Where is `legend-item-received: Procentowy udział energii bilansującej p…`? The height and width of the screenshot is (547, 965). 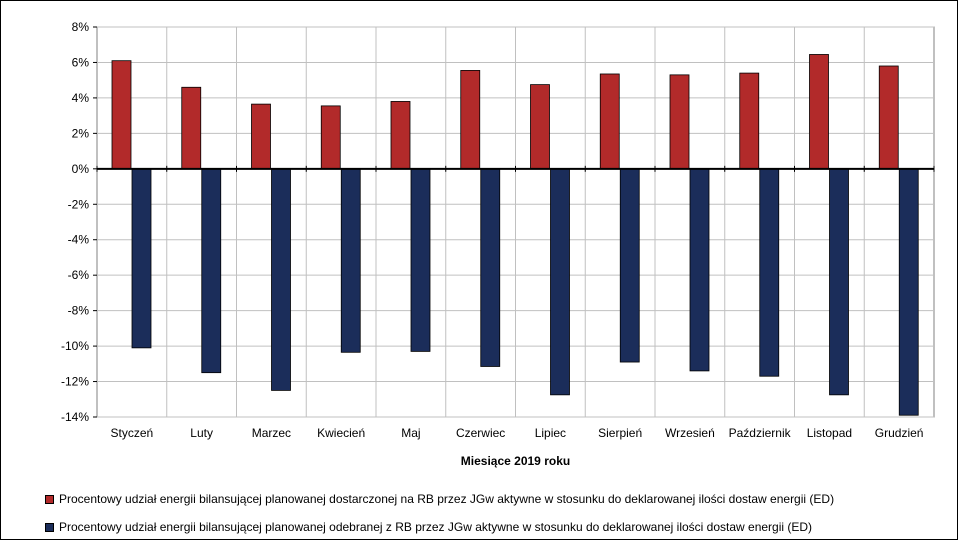
legend-item-received: Procentowy udział energii bilansującej p… is located at coordinates (428, 527).